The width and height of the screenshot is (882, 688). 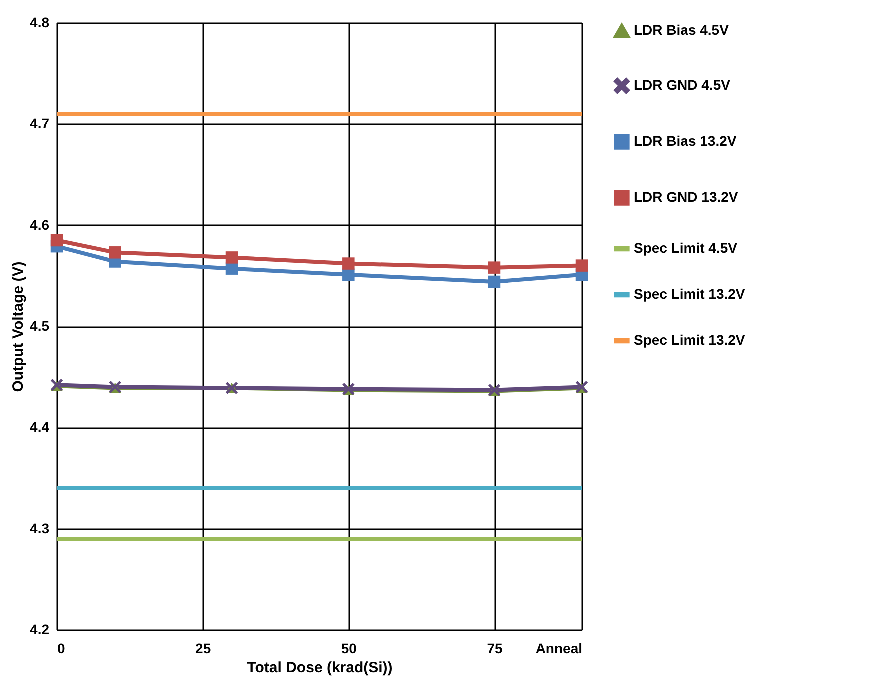 What do you see at coordinates (40, 528) in the screenshot?
I see `y-tick-label: 4.3` at bounding box center [40, 528].